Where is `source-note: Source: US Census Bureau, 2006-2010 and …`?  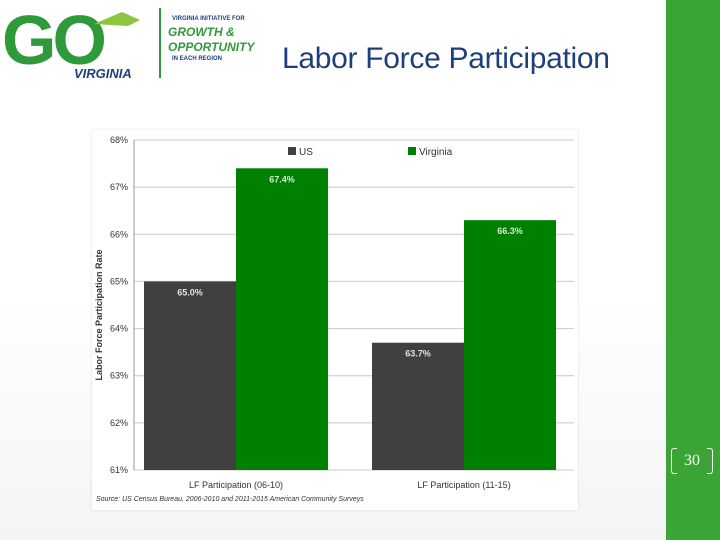
source-note: Source: US Census Bureau, 2006-2010 and … is located at coordinates (230, 499).